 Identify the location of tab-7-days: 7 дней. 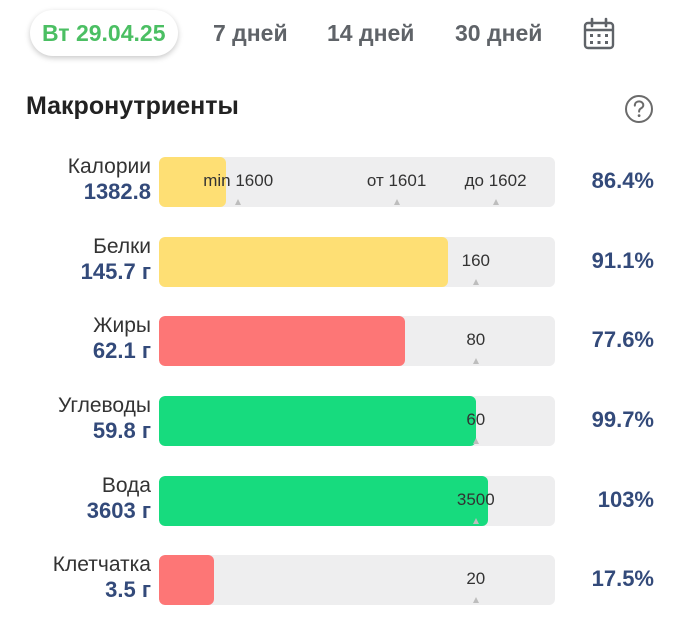
(250, 33).